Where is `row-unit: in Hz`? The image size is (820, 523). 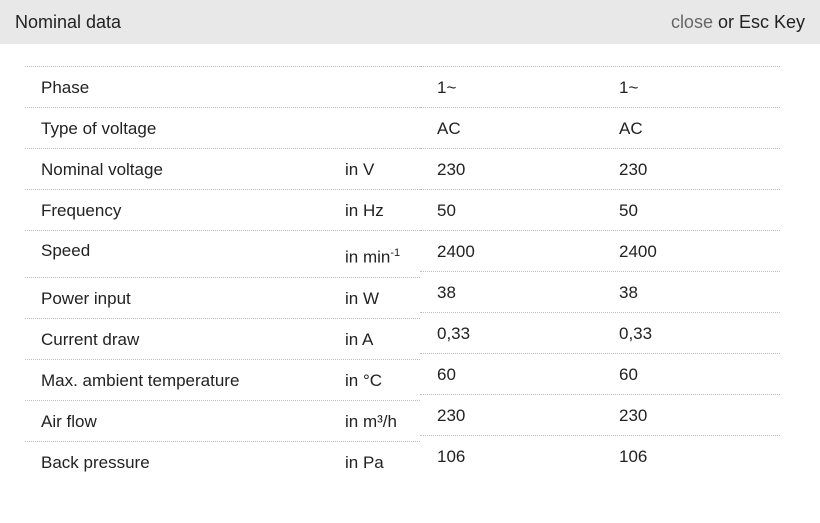
row-unit: in Hz is located at coordinates (364, 211).